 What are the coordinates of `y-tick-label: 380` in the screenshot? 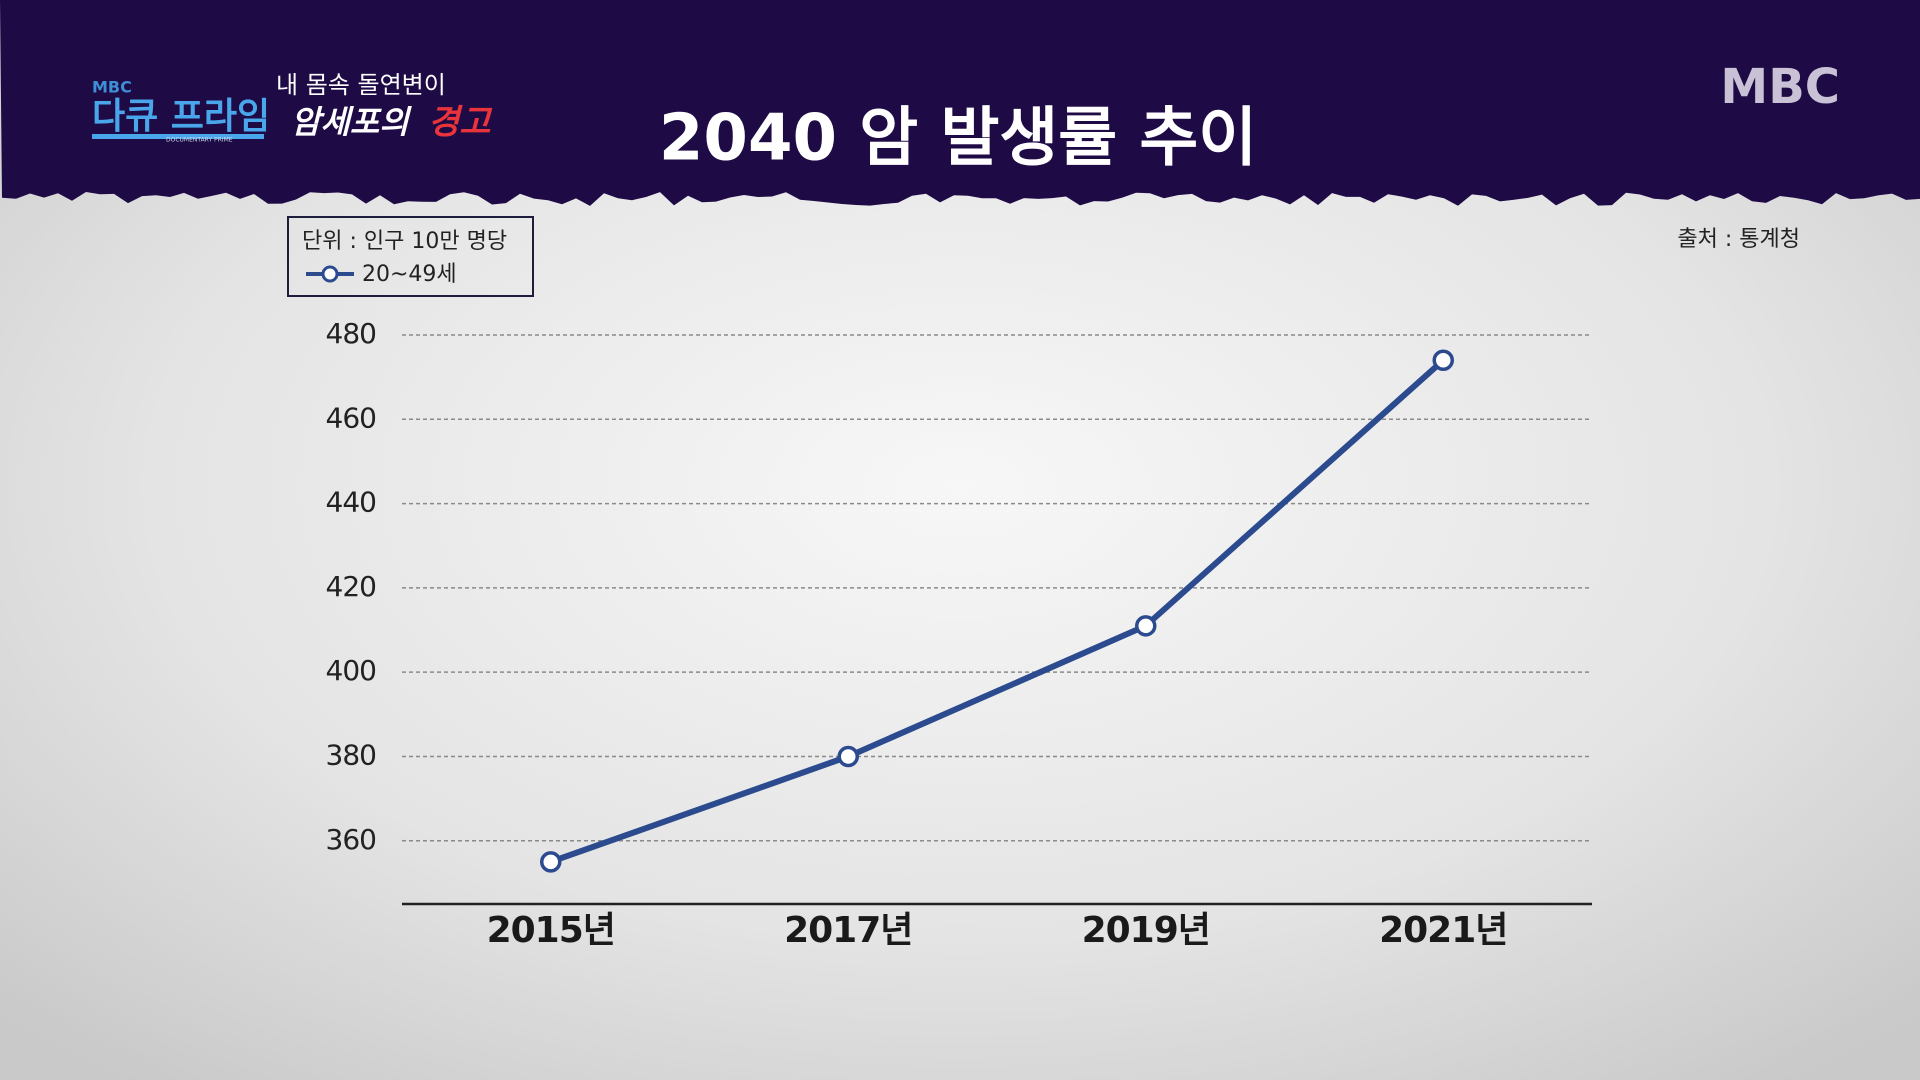 It's located at (351, 754).